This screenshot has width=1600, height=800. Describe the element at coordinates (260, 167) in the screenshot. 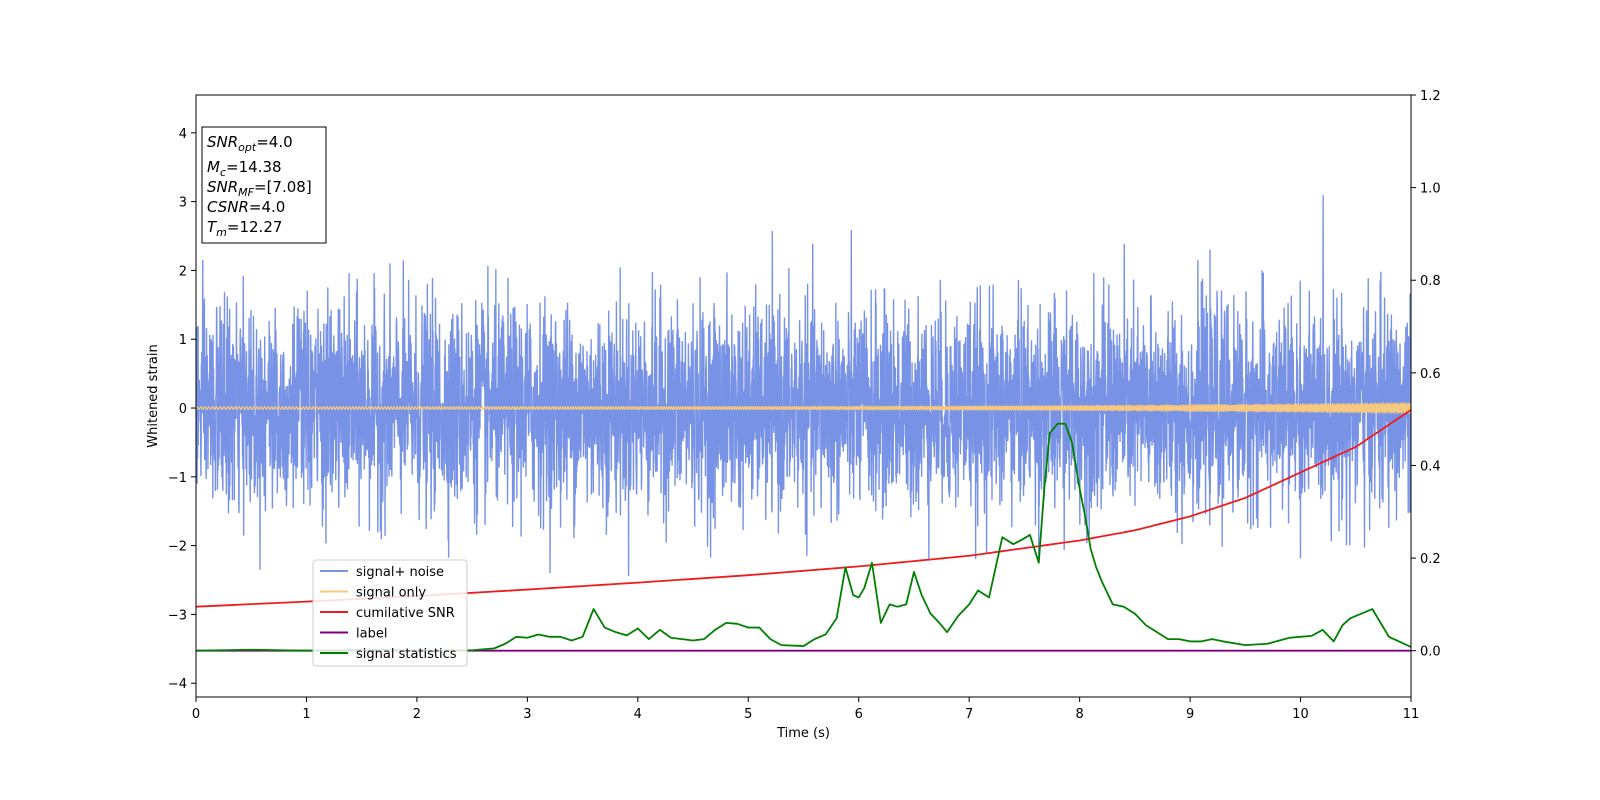

I see `info-mc-value: 14.38` at that location.